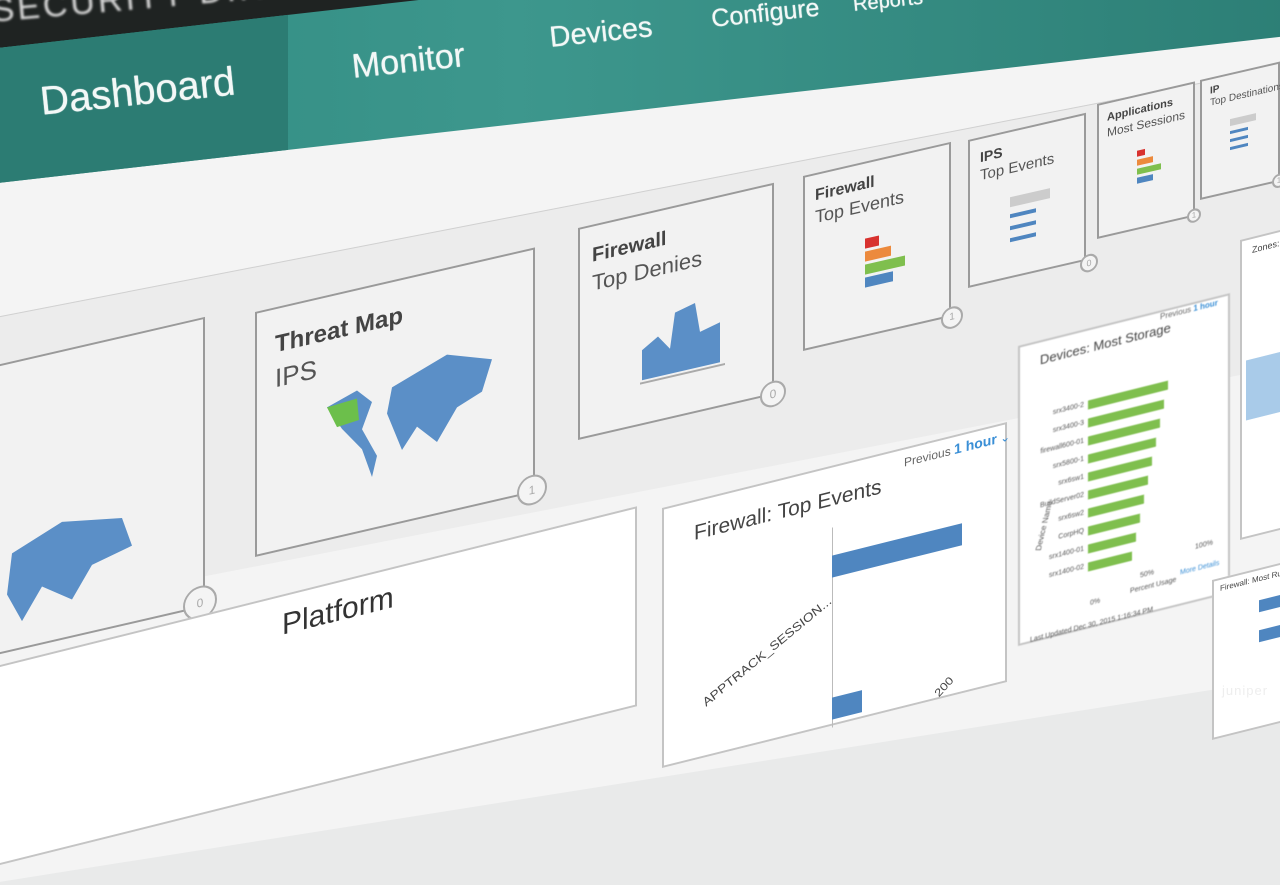 This screenshot has height=885, width=1280. I want to click on chevron-down-icon: ⌄, so click(1005, 437).